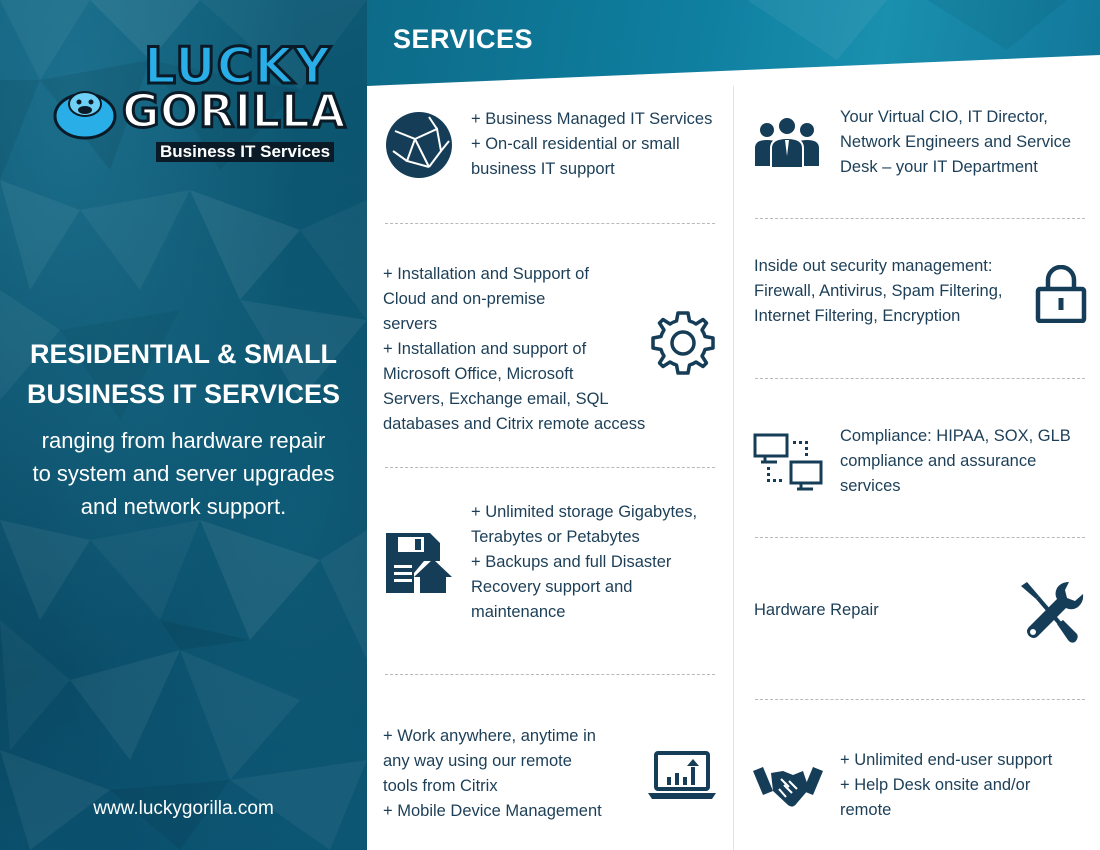 This screenshot has width=1100, height=850. I want to click on service-line: compliance and assurance, so click(938, 461).